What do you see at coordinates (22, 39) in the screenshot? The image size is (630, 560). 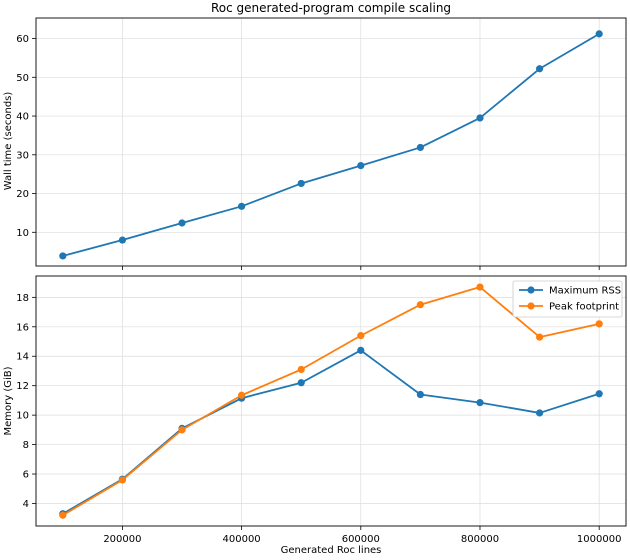 I see `wall-time-y-tick-label: 60` at bounding box center [22, 39].